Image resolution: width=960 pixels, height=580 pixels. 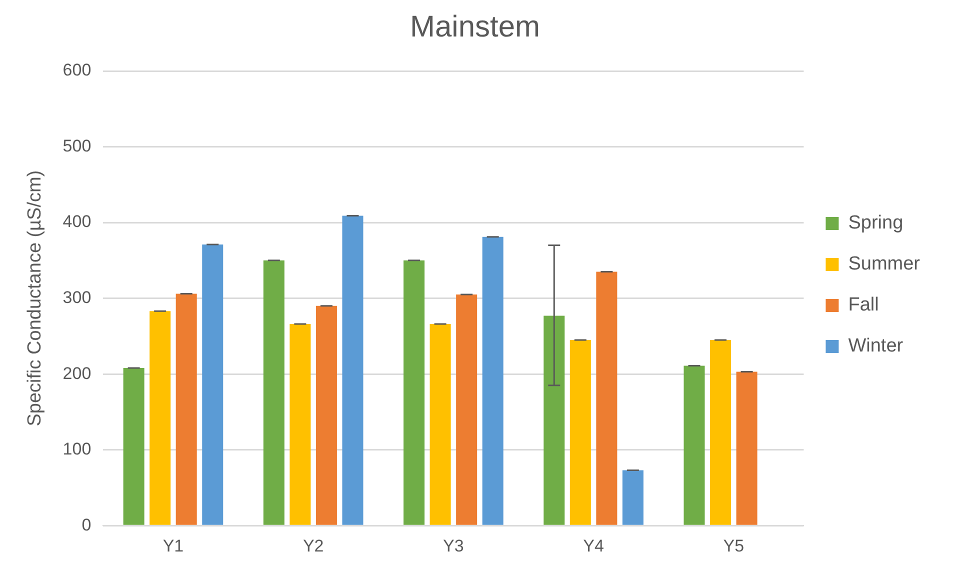 I want to click on x-tick-label: Y4, so click(x=593, y=546).